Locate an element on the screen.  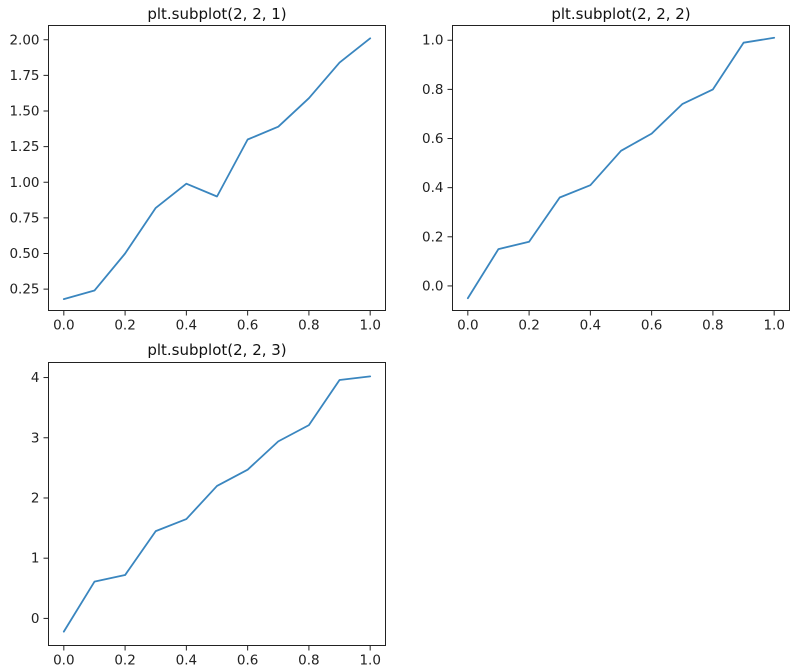
subplot-2-x-tick-label: 1.0 is located at coordinates (773, 326).